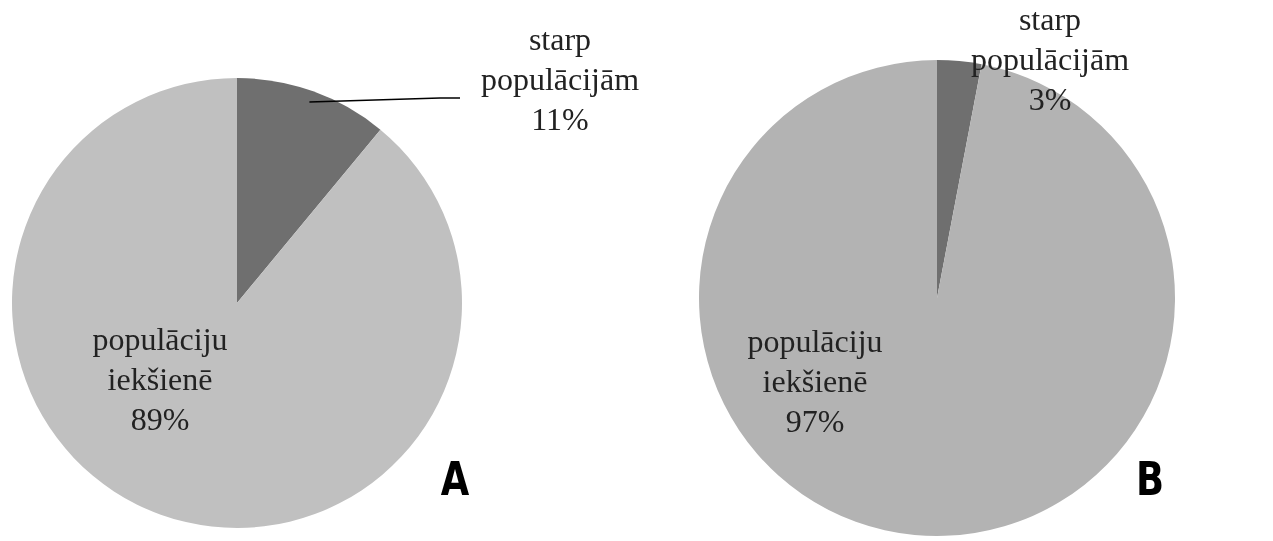 This screenshot has height=541, width=1273. Describe the element at coordinates (1050, 99) in the screenshot. I see `data-label: 3%` at that location.